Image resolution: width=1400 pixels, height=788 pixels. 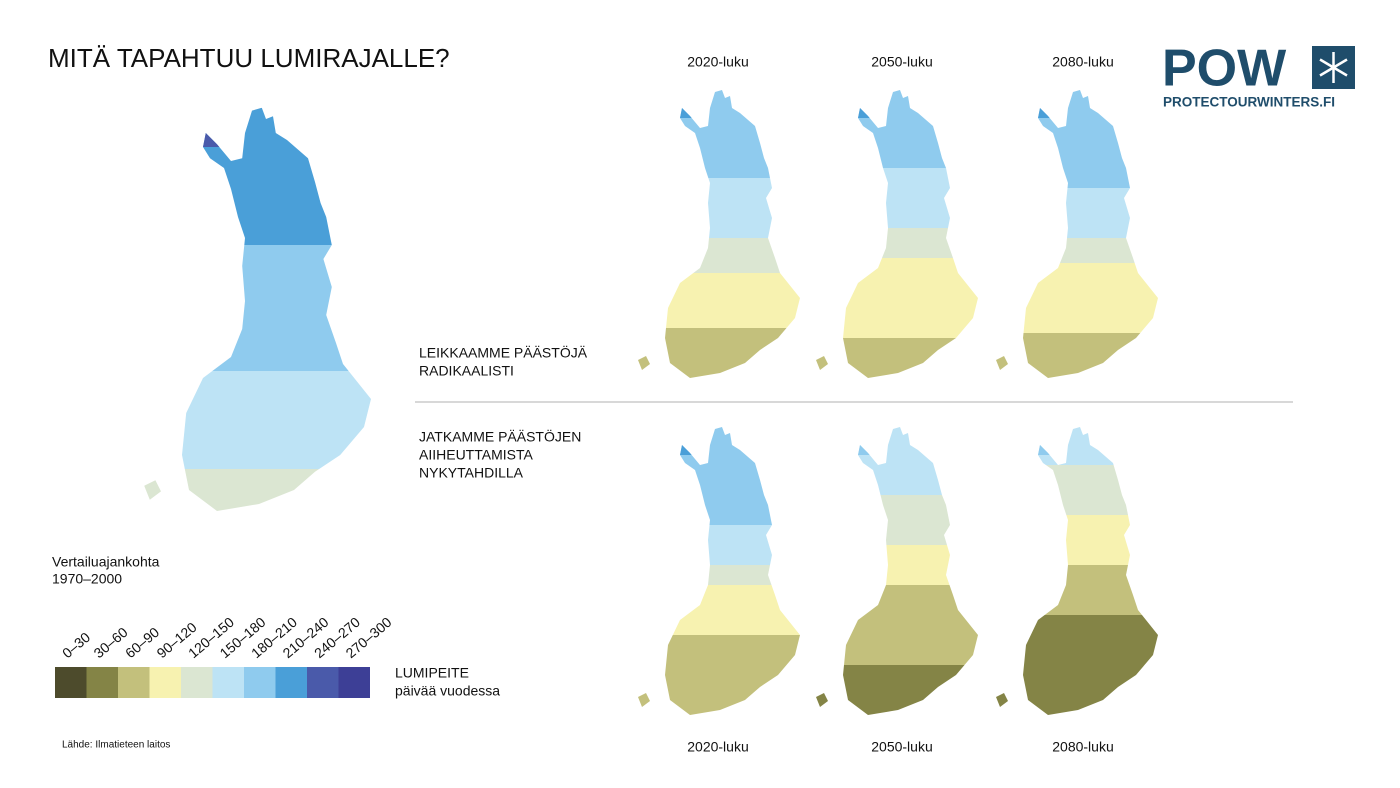 I want to click on snowflake, so click(x=1333, y=67).